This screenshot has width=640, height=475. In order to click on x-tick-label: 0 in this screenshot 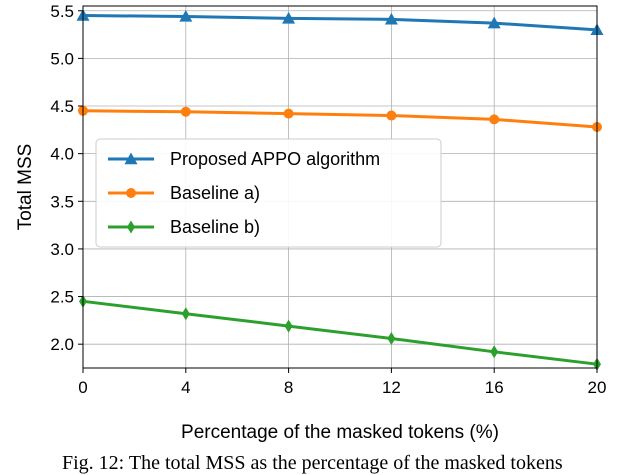, I will do `click(82, 387)`.